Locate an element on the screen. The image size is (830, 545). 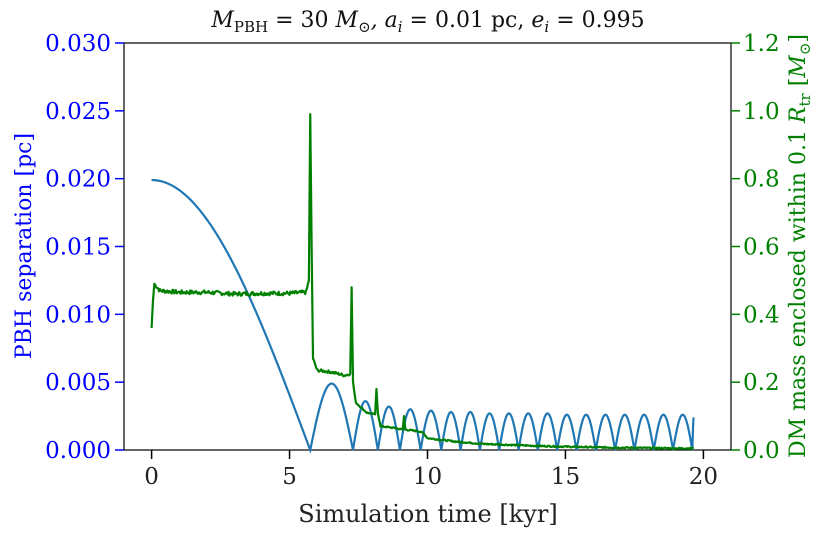
right-tick-label: 0.8 is located at coordinates (761, 180).